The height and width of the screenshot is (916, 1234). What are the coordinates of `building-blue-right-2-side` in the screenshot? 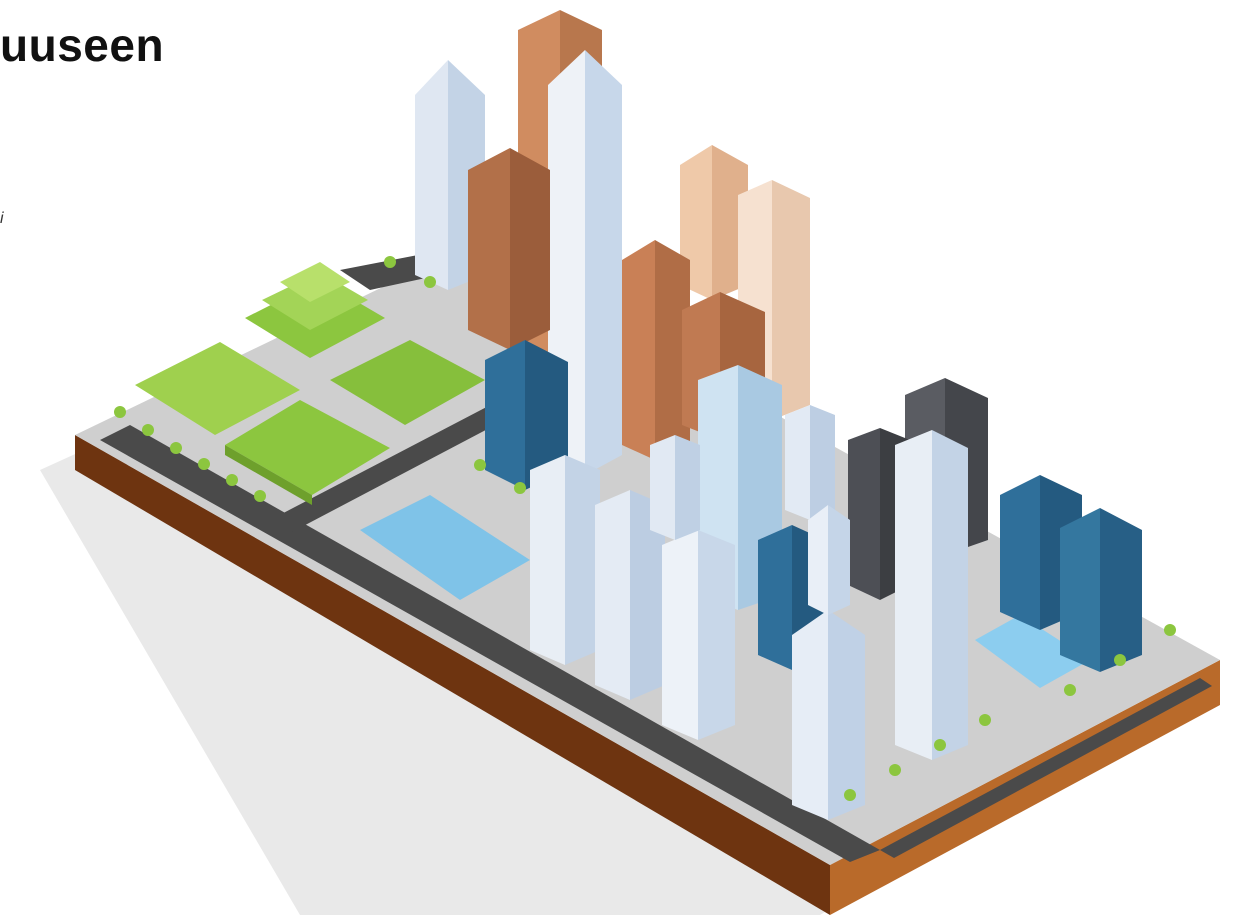 It's located at (1121, 590).